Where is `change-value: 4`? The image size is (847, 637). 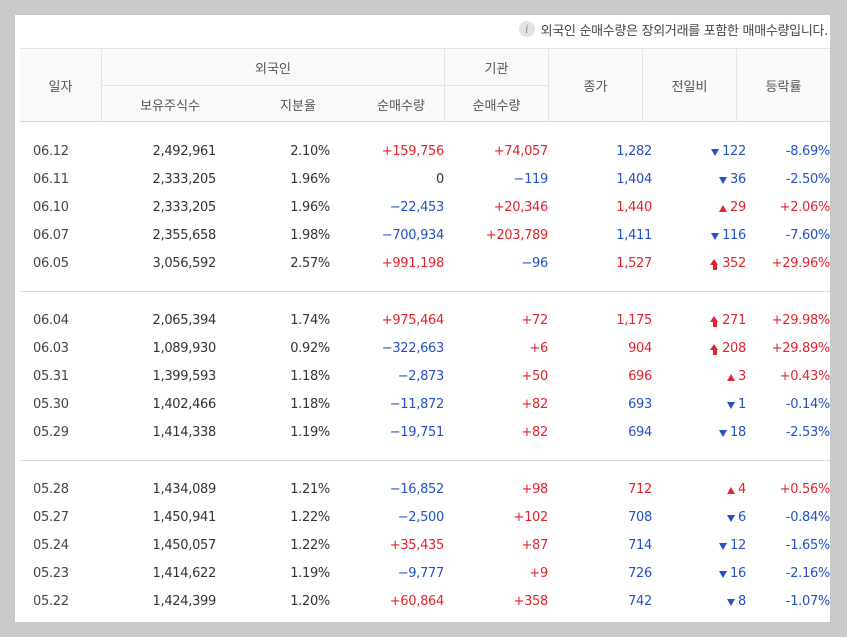 change-value: 4 is located at coordinates (742, 489).